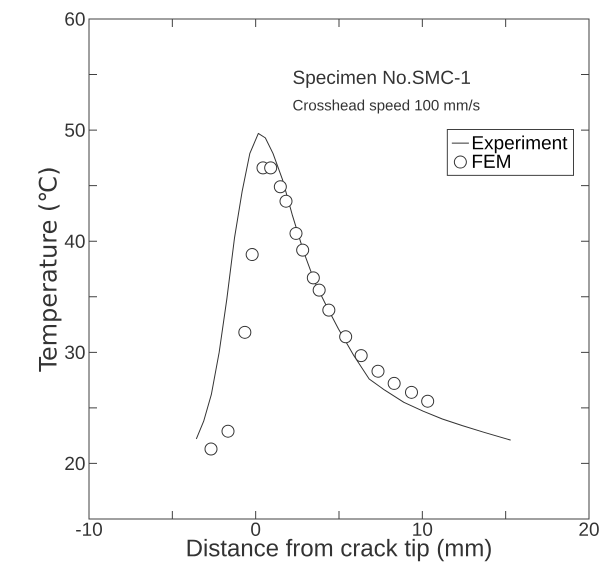 Image resolution: width=603 pixels, height=586 pixels. What do you see at coordinates (75, 130) in the screenshot?
I see `y-tick-label: 50` at bounding box center [75, 130].